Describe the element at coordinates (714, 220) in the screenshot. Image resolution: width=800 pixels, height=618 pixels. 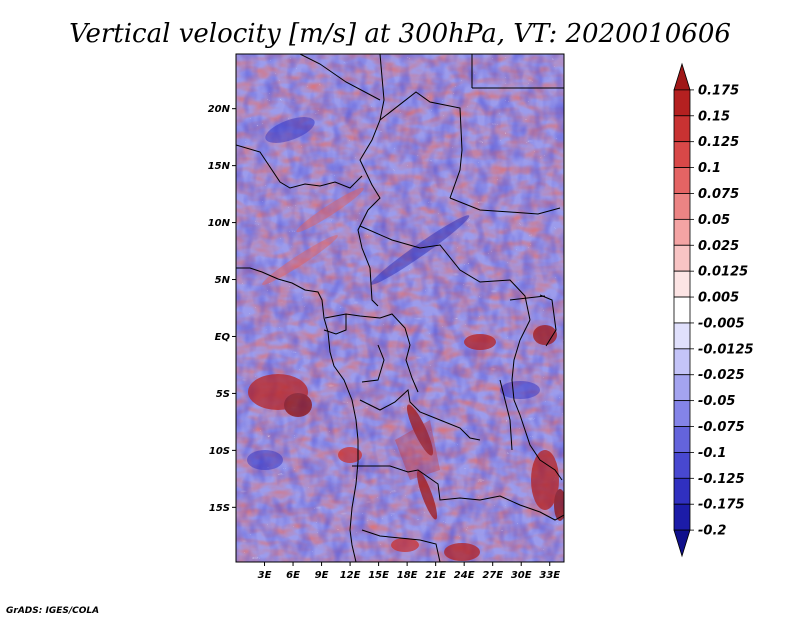
I see `colorbar-label: 0.05` at that location.